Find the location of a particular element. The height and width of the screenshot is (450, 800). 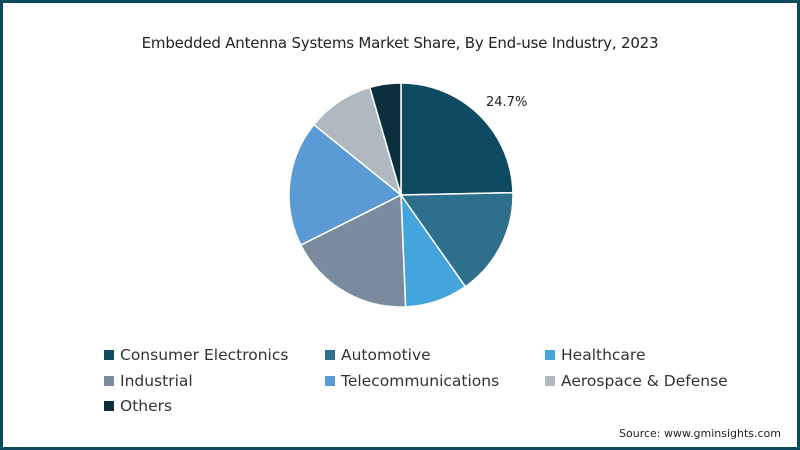

pie-slice-telecommunications is located at coordinates (345, 185).